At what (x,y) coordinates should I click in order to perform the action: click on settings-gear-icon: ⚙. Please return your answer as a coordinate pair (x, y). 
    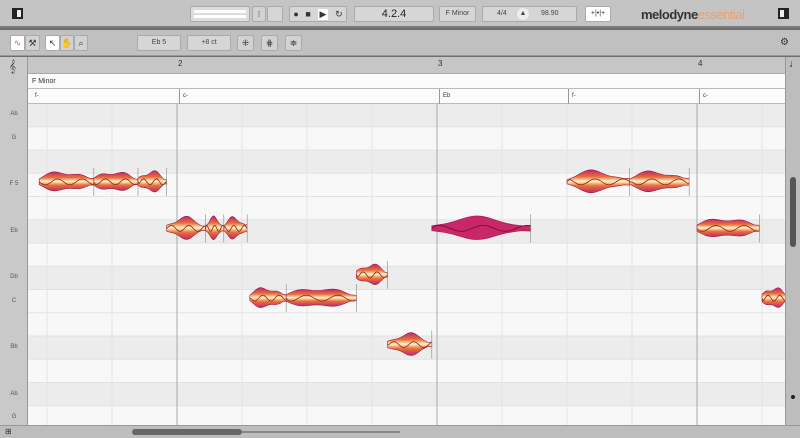
    Looking at the image, I should click on (784, 42).